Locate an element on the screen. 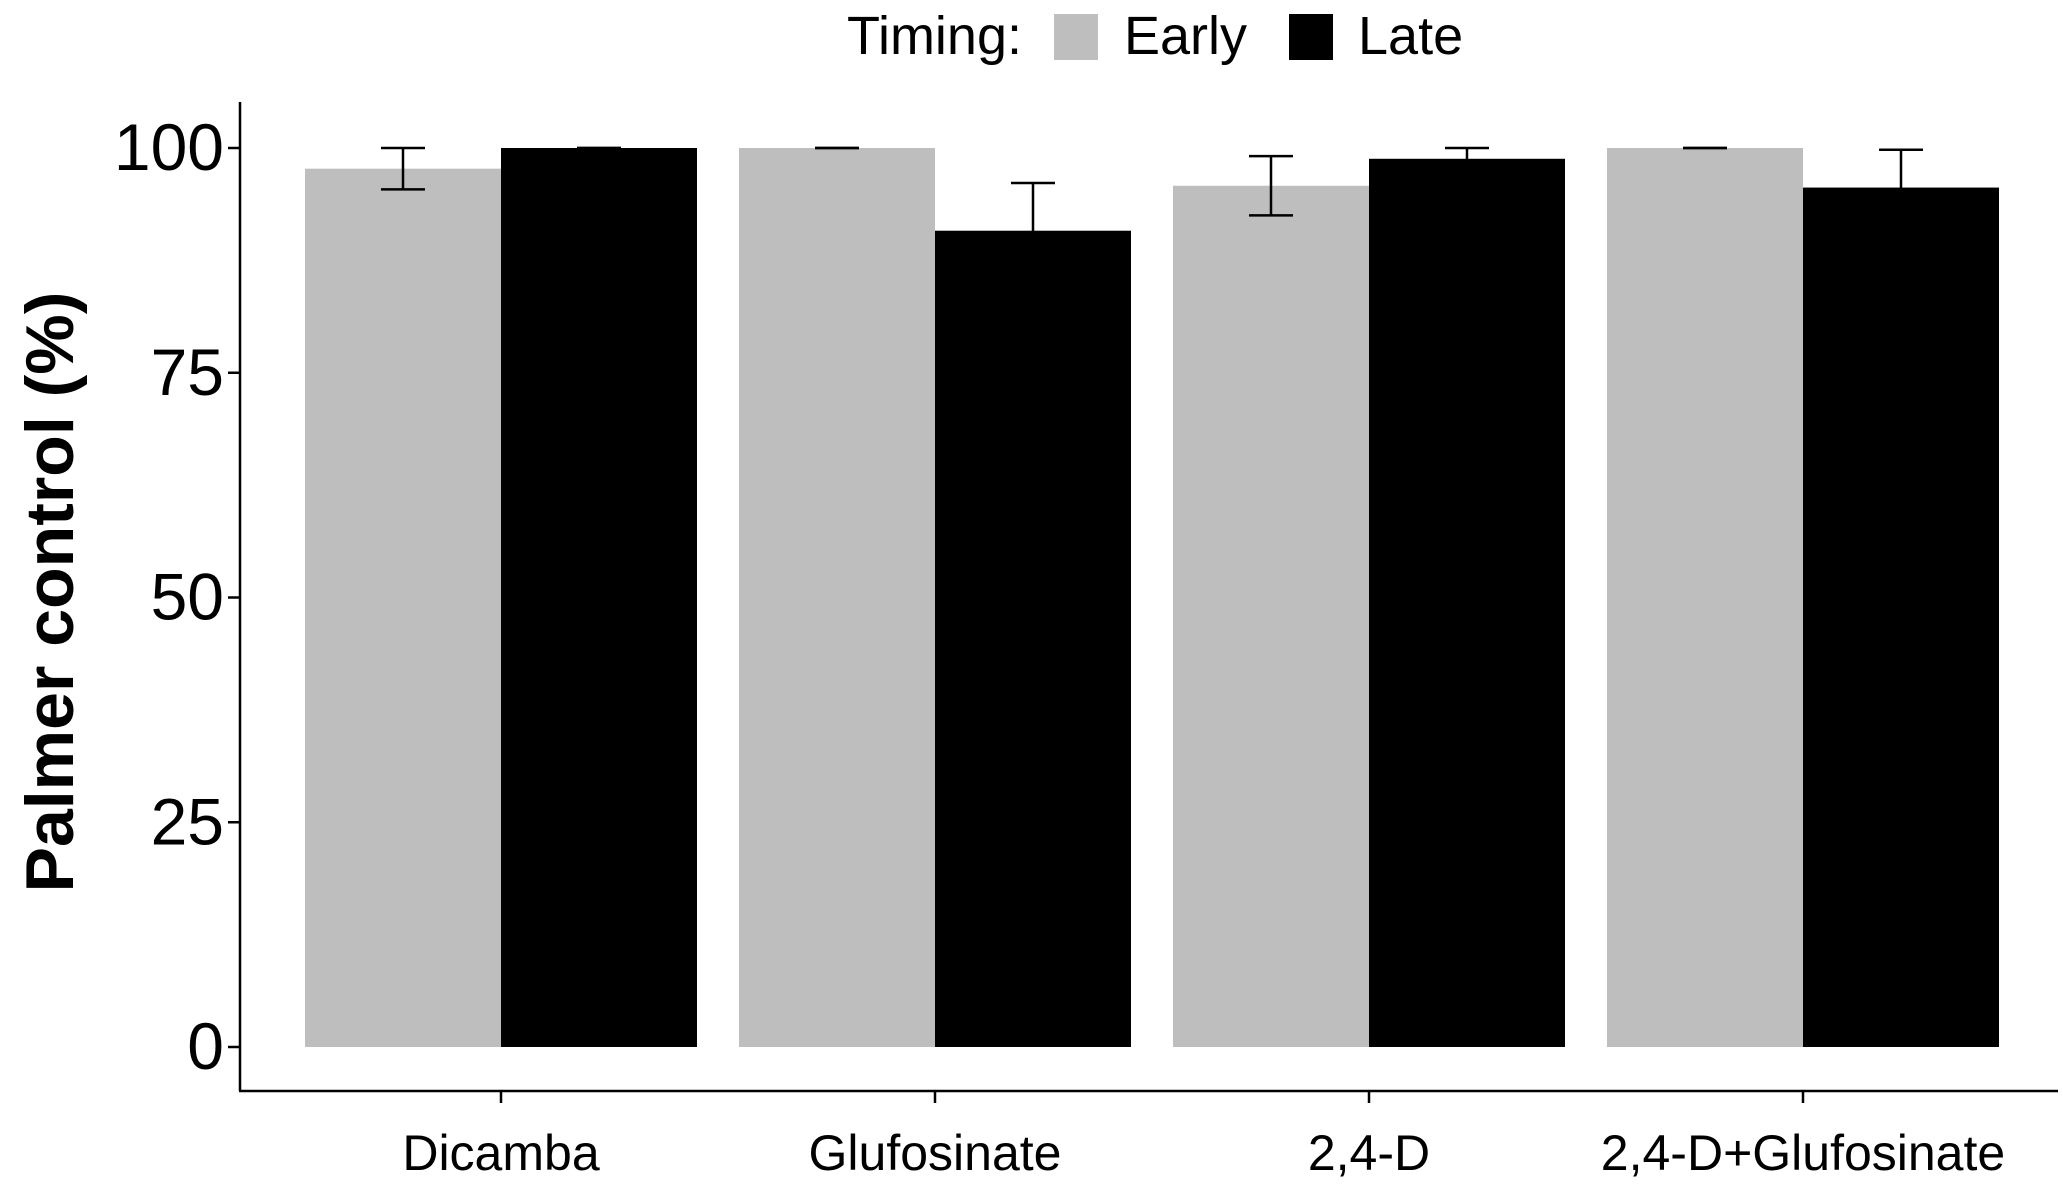 The width and height of the screenshot is (2063, 1189). y-tick-label: 0 is located at coordinates (205, 1046).